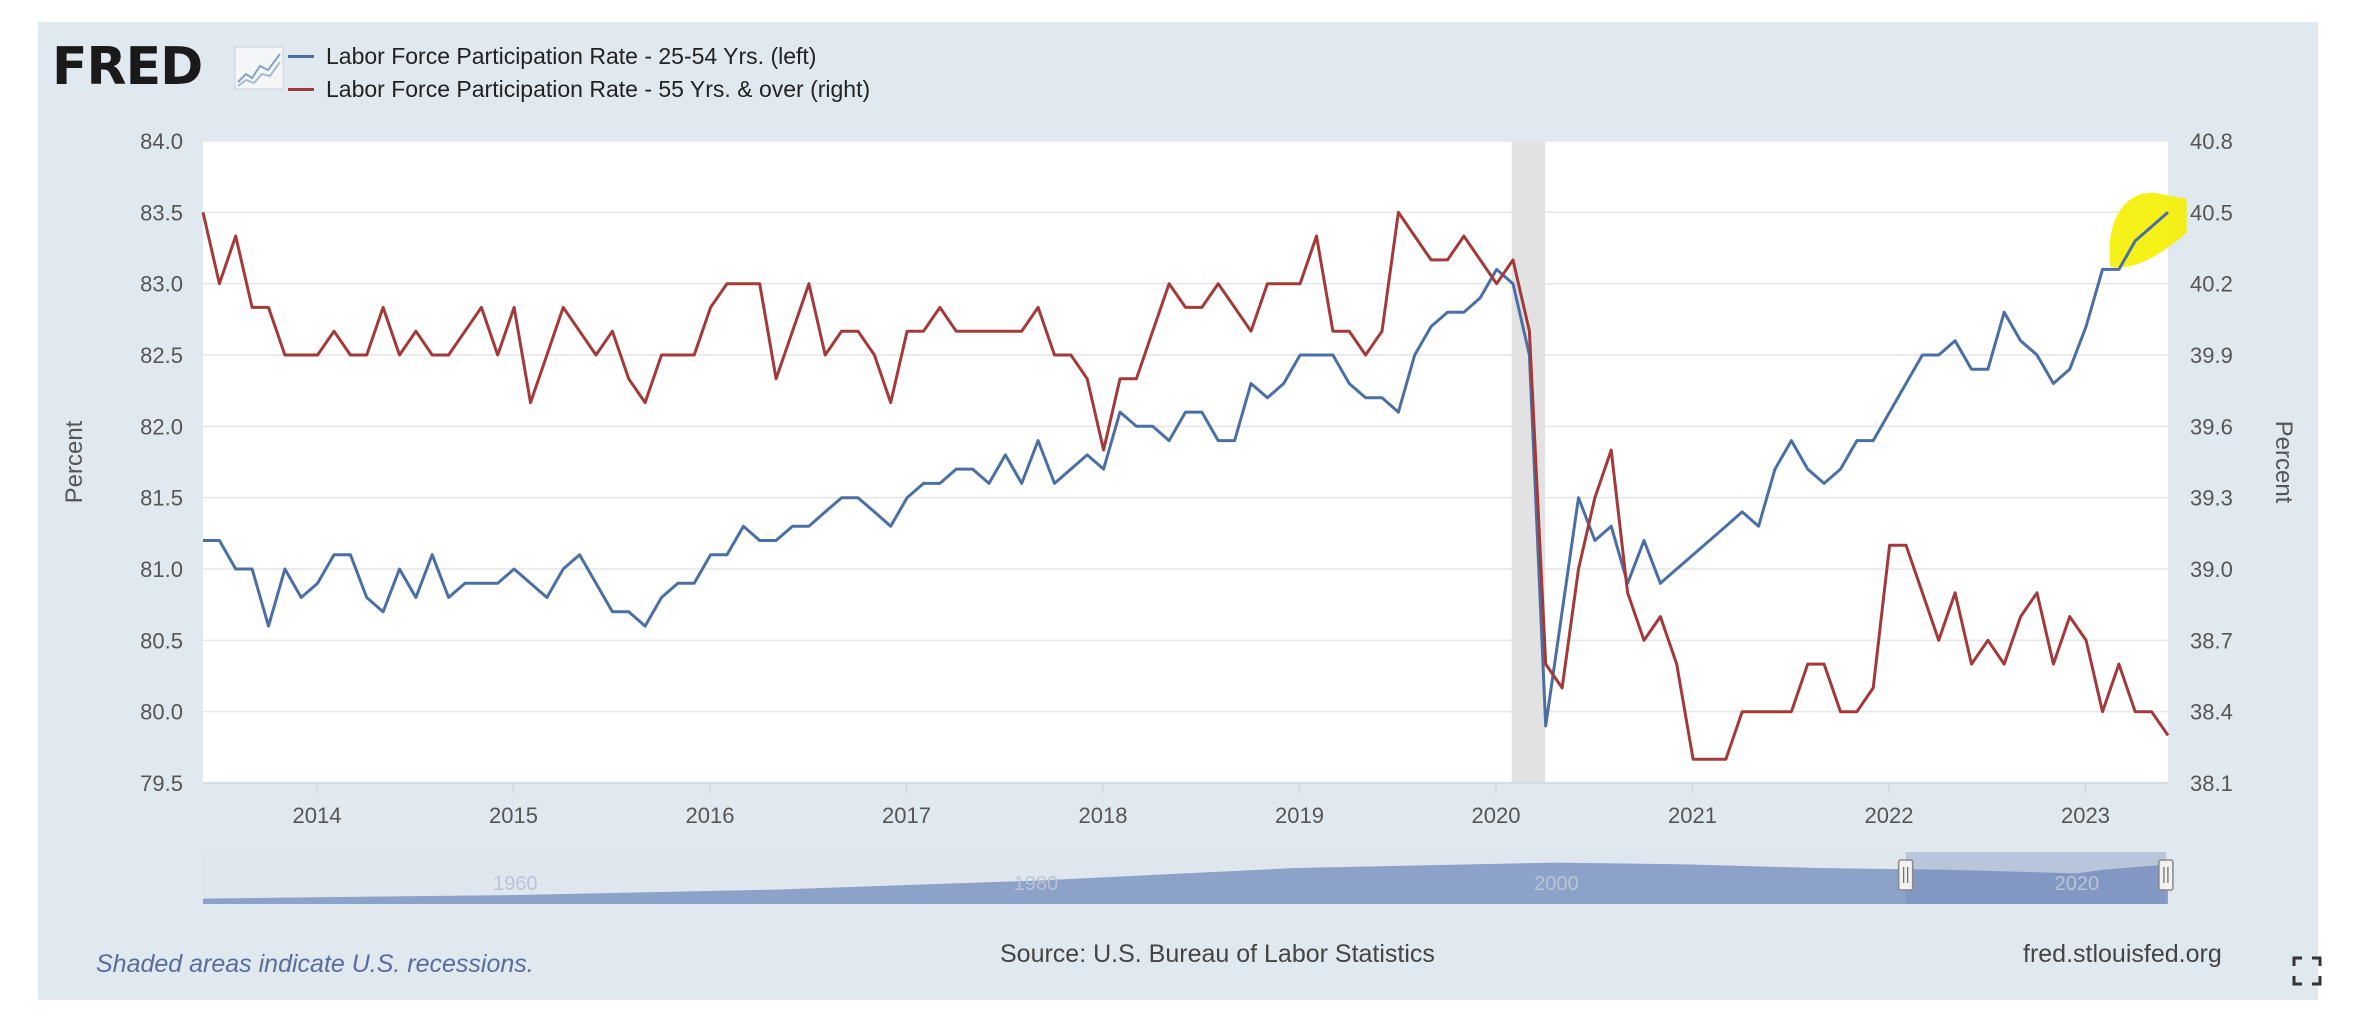 The height and width of the screenshot is (1030, 2354). Describe the element at coordinates (906, 815) in the screenshot. I see `x-tick-label: 2017` at that location.